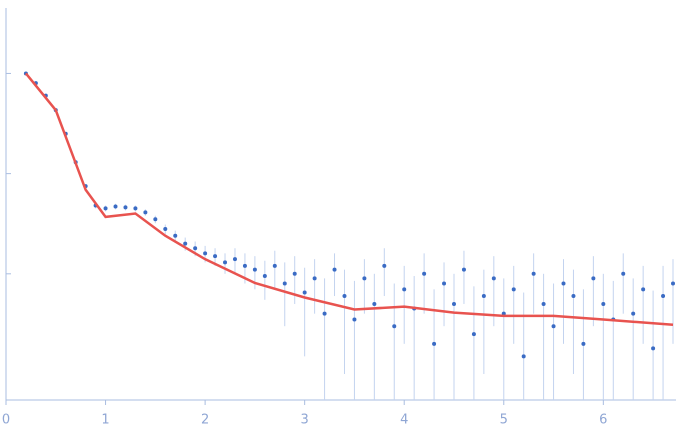 The width and height of the screenshot is (676, 438). What do you see at coordinates (6, 420) in the screenshot?
I see `x-tick-label: 0` at bounding box center [6, 420].